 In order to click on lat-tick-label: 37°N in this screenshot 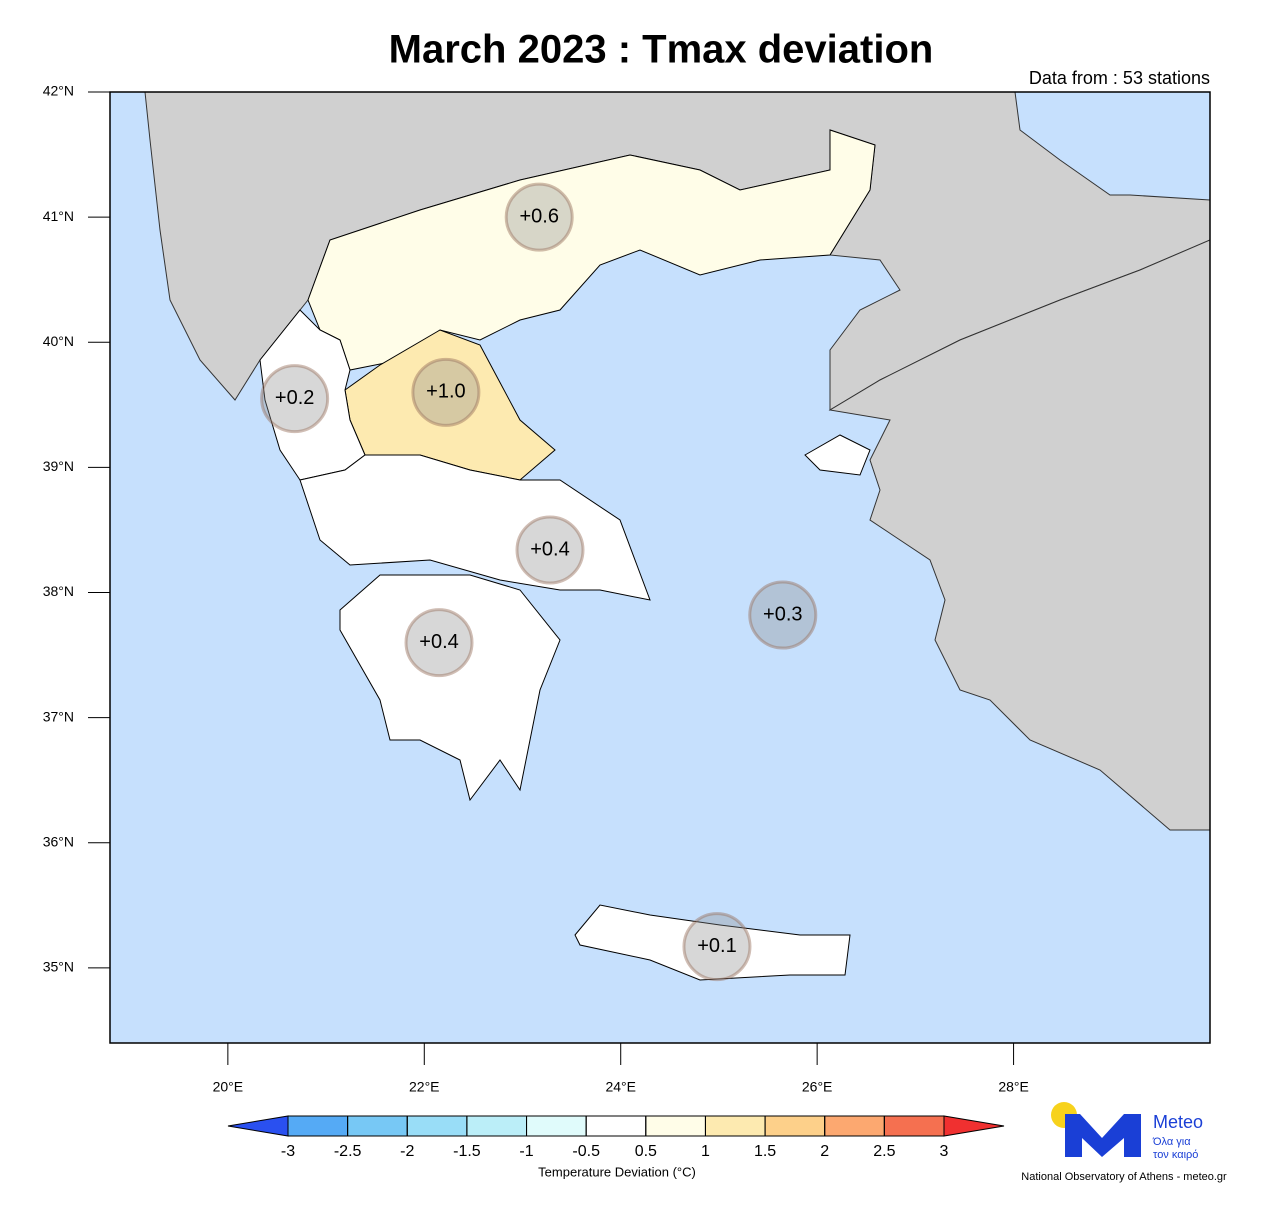, I will do `click(58, 716)`.